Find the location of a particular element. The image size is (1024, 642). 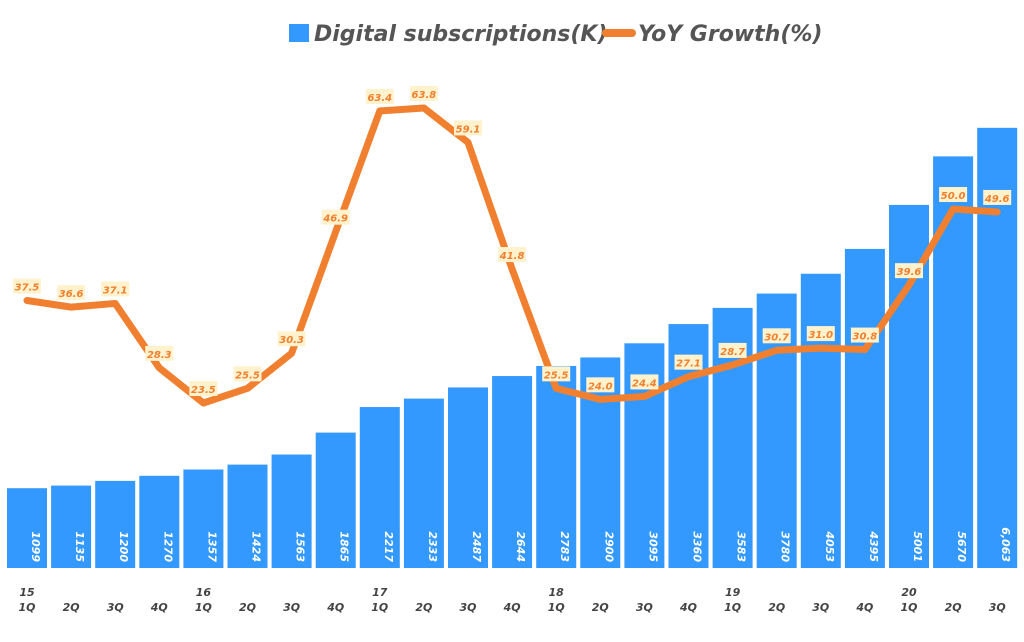

line-data-label: 46.9 is located at coordinates (335, 219).